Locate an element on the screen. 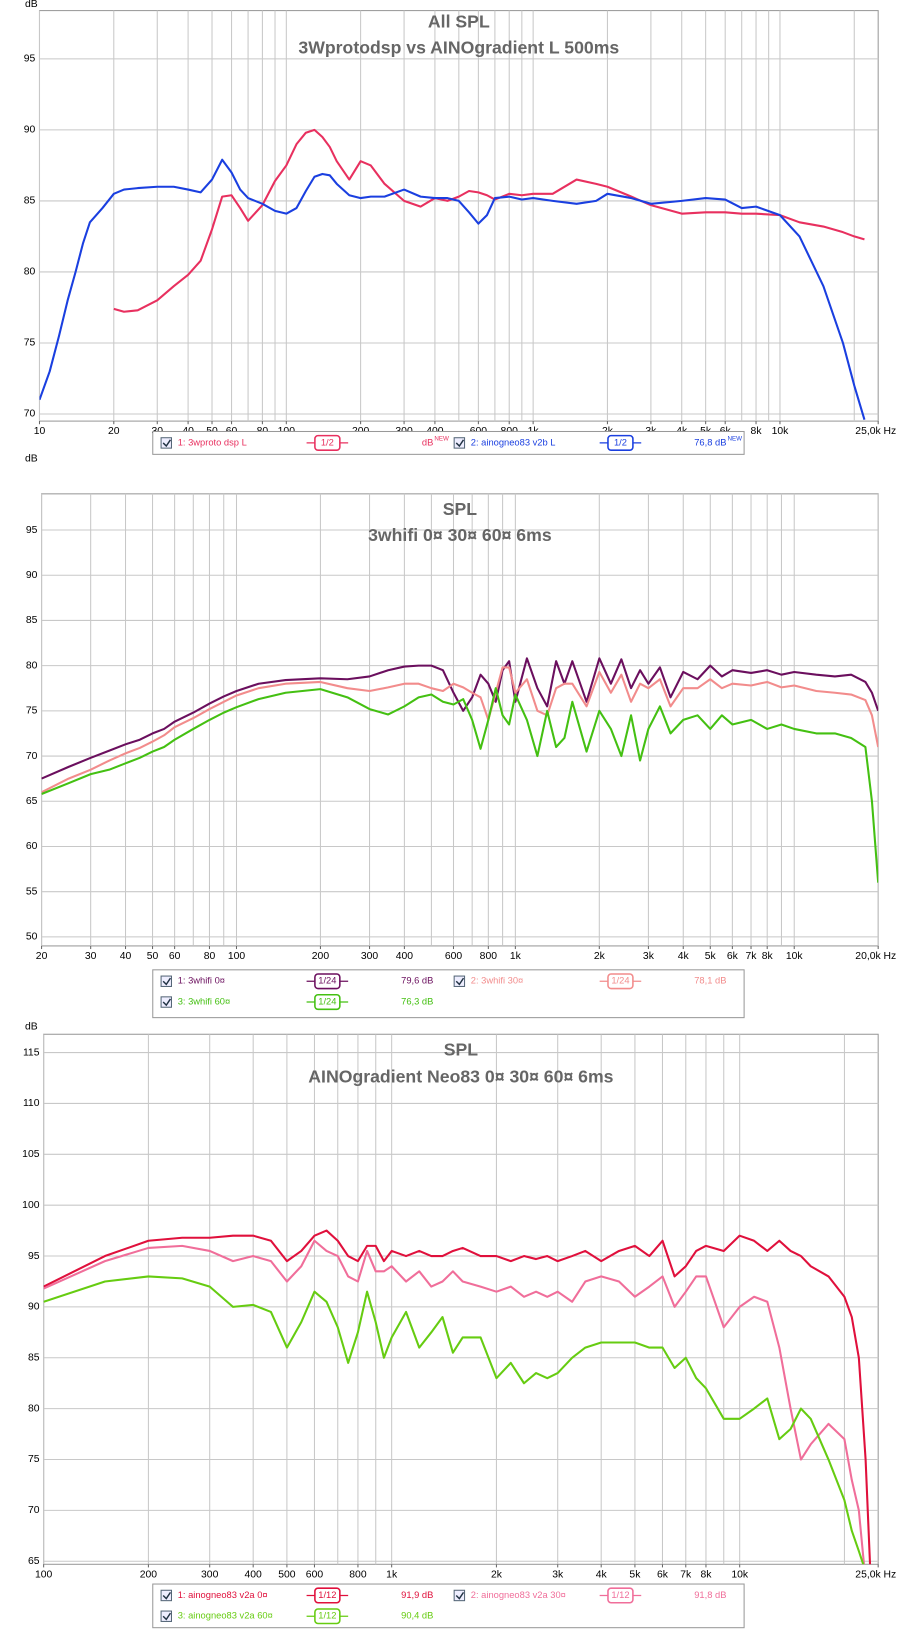 The width and height of the screenshot is (900, 1631). y-tick-label: 55 is located at coordinates (32, 891).